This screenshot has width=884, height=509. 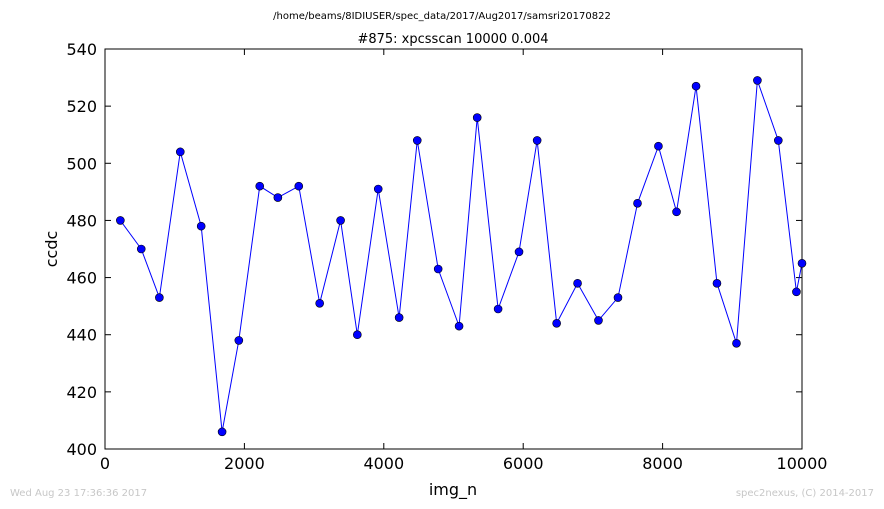 I want to click on y-tick-label: 500, so click(x=81, y=163).